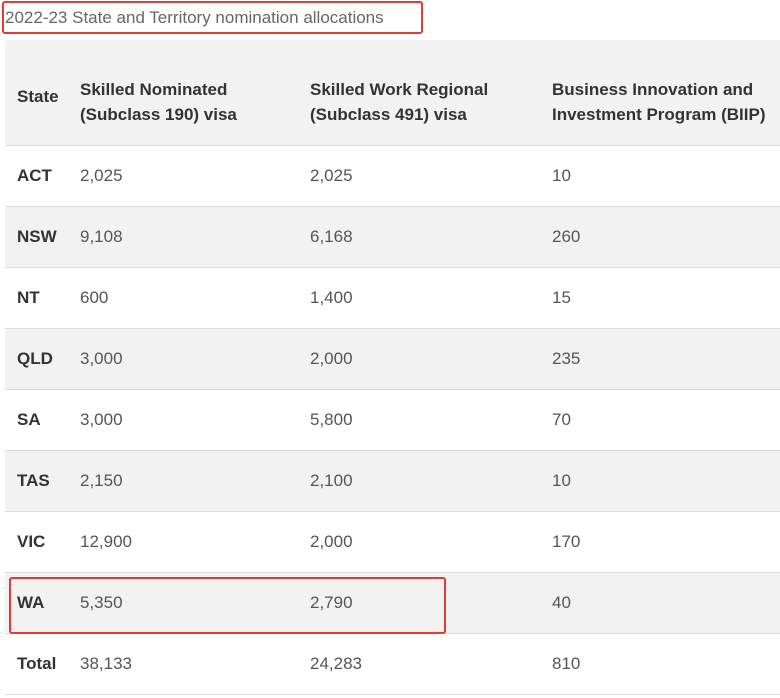  I want to click on state-cell: TAS, so click(36, 481).